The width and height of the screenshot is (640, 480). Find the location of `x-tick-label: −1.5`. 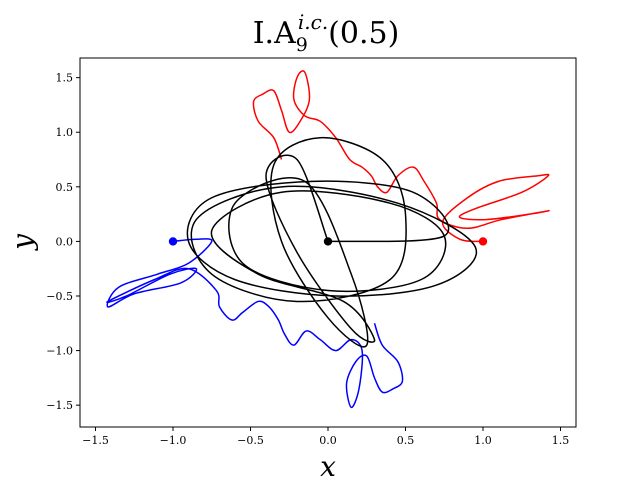

x-tick-label: −1.5 is located at coordinates (95, 440).